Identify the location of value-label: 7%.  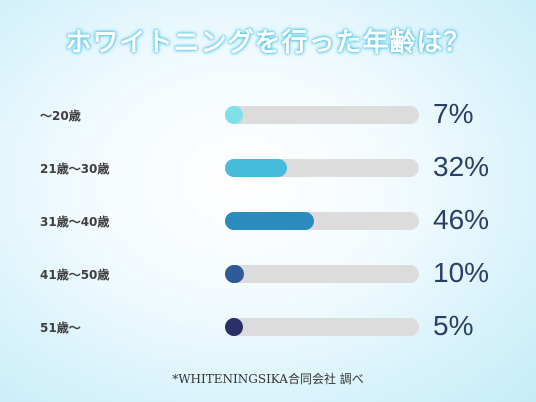
(453, 113).